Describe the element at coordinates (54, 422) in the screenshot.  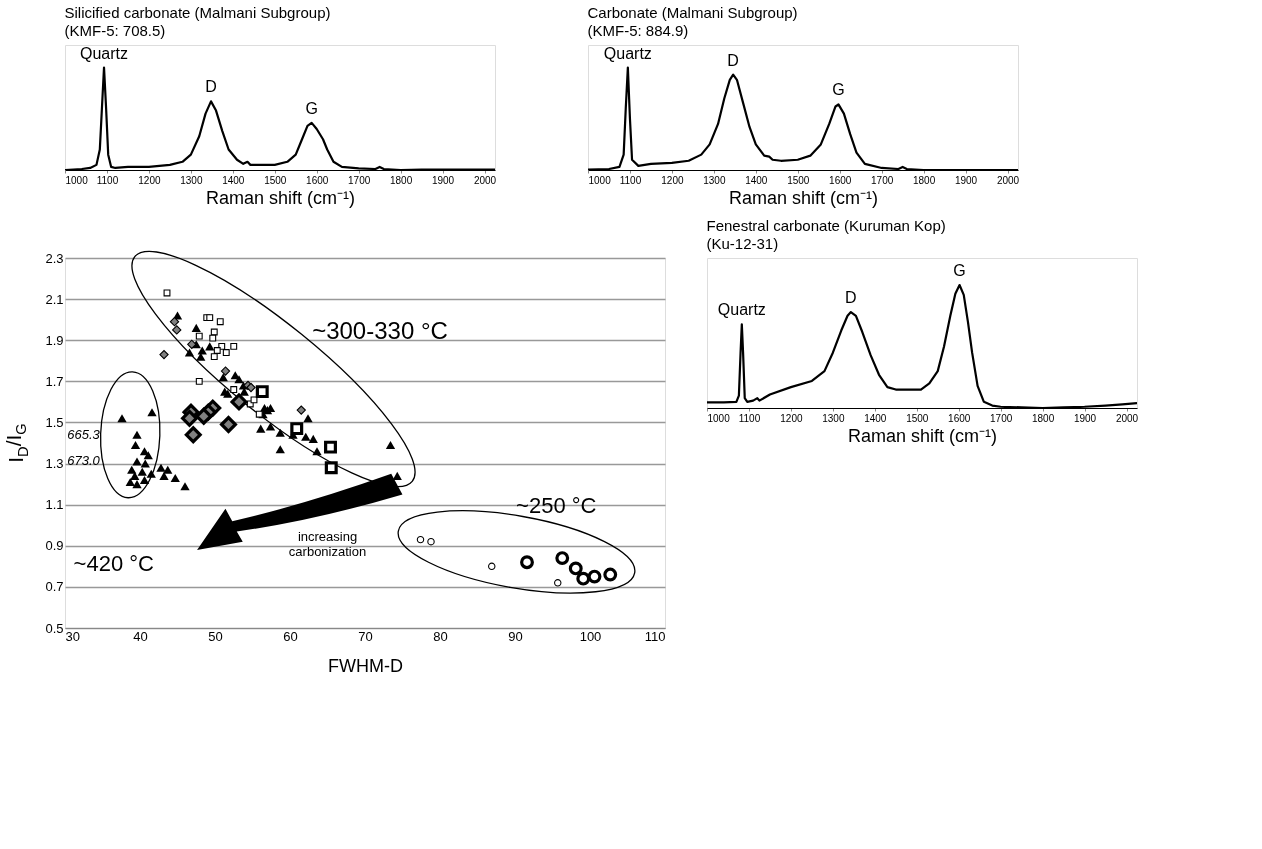
I see `y-tick-label: 1.5` at that location.